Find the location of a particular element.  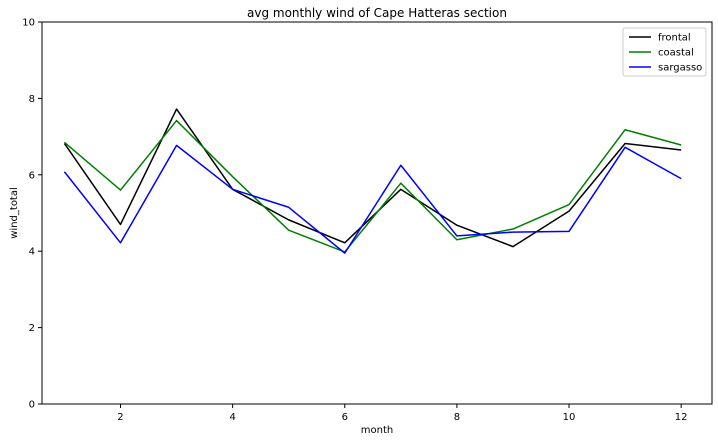

y-tick-label: 10 is located at coordinates (28, 23).